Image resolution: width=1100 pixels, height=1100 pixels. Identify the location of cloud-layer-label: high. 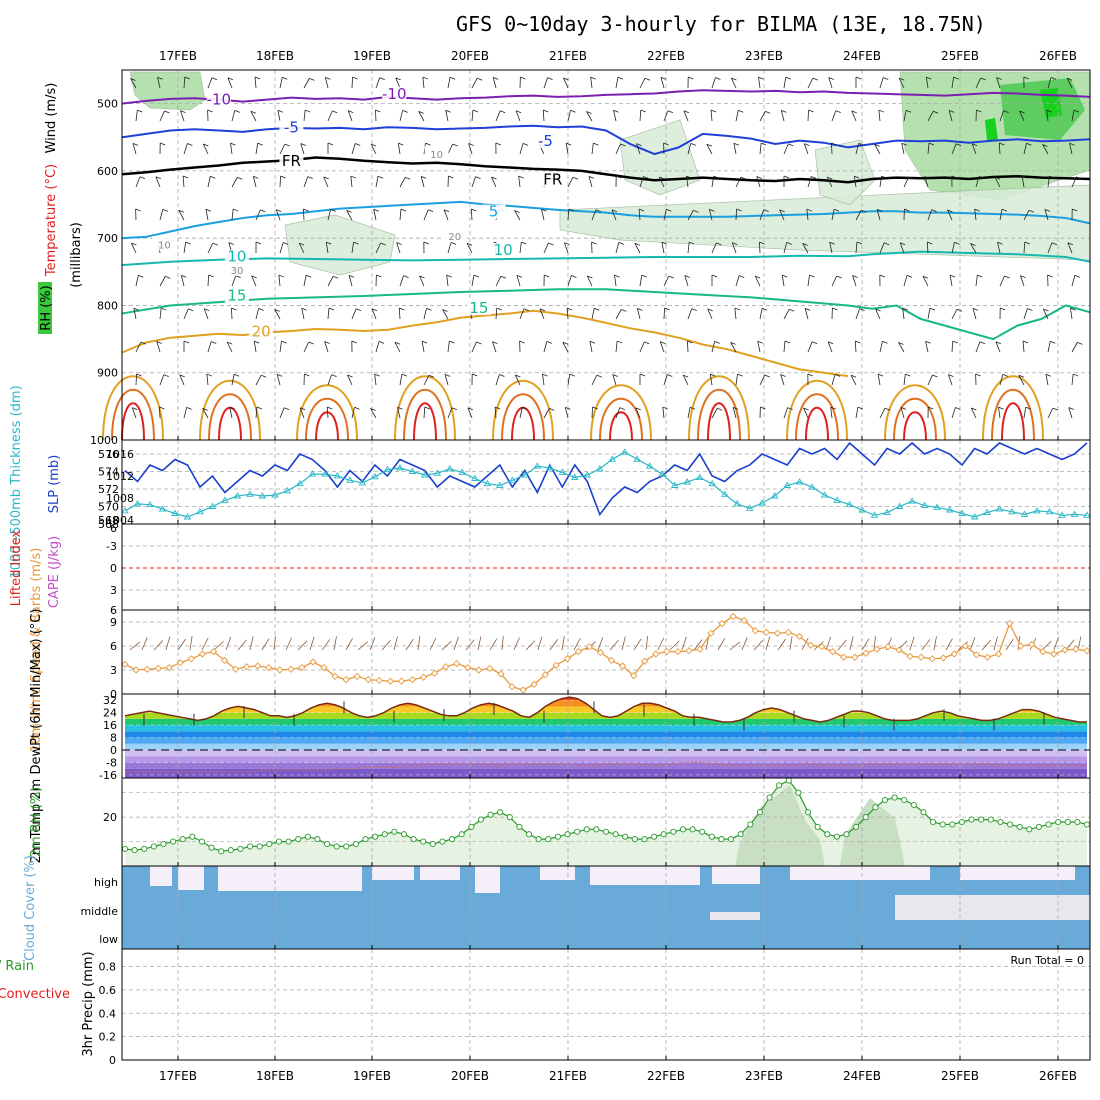
(106, 882).